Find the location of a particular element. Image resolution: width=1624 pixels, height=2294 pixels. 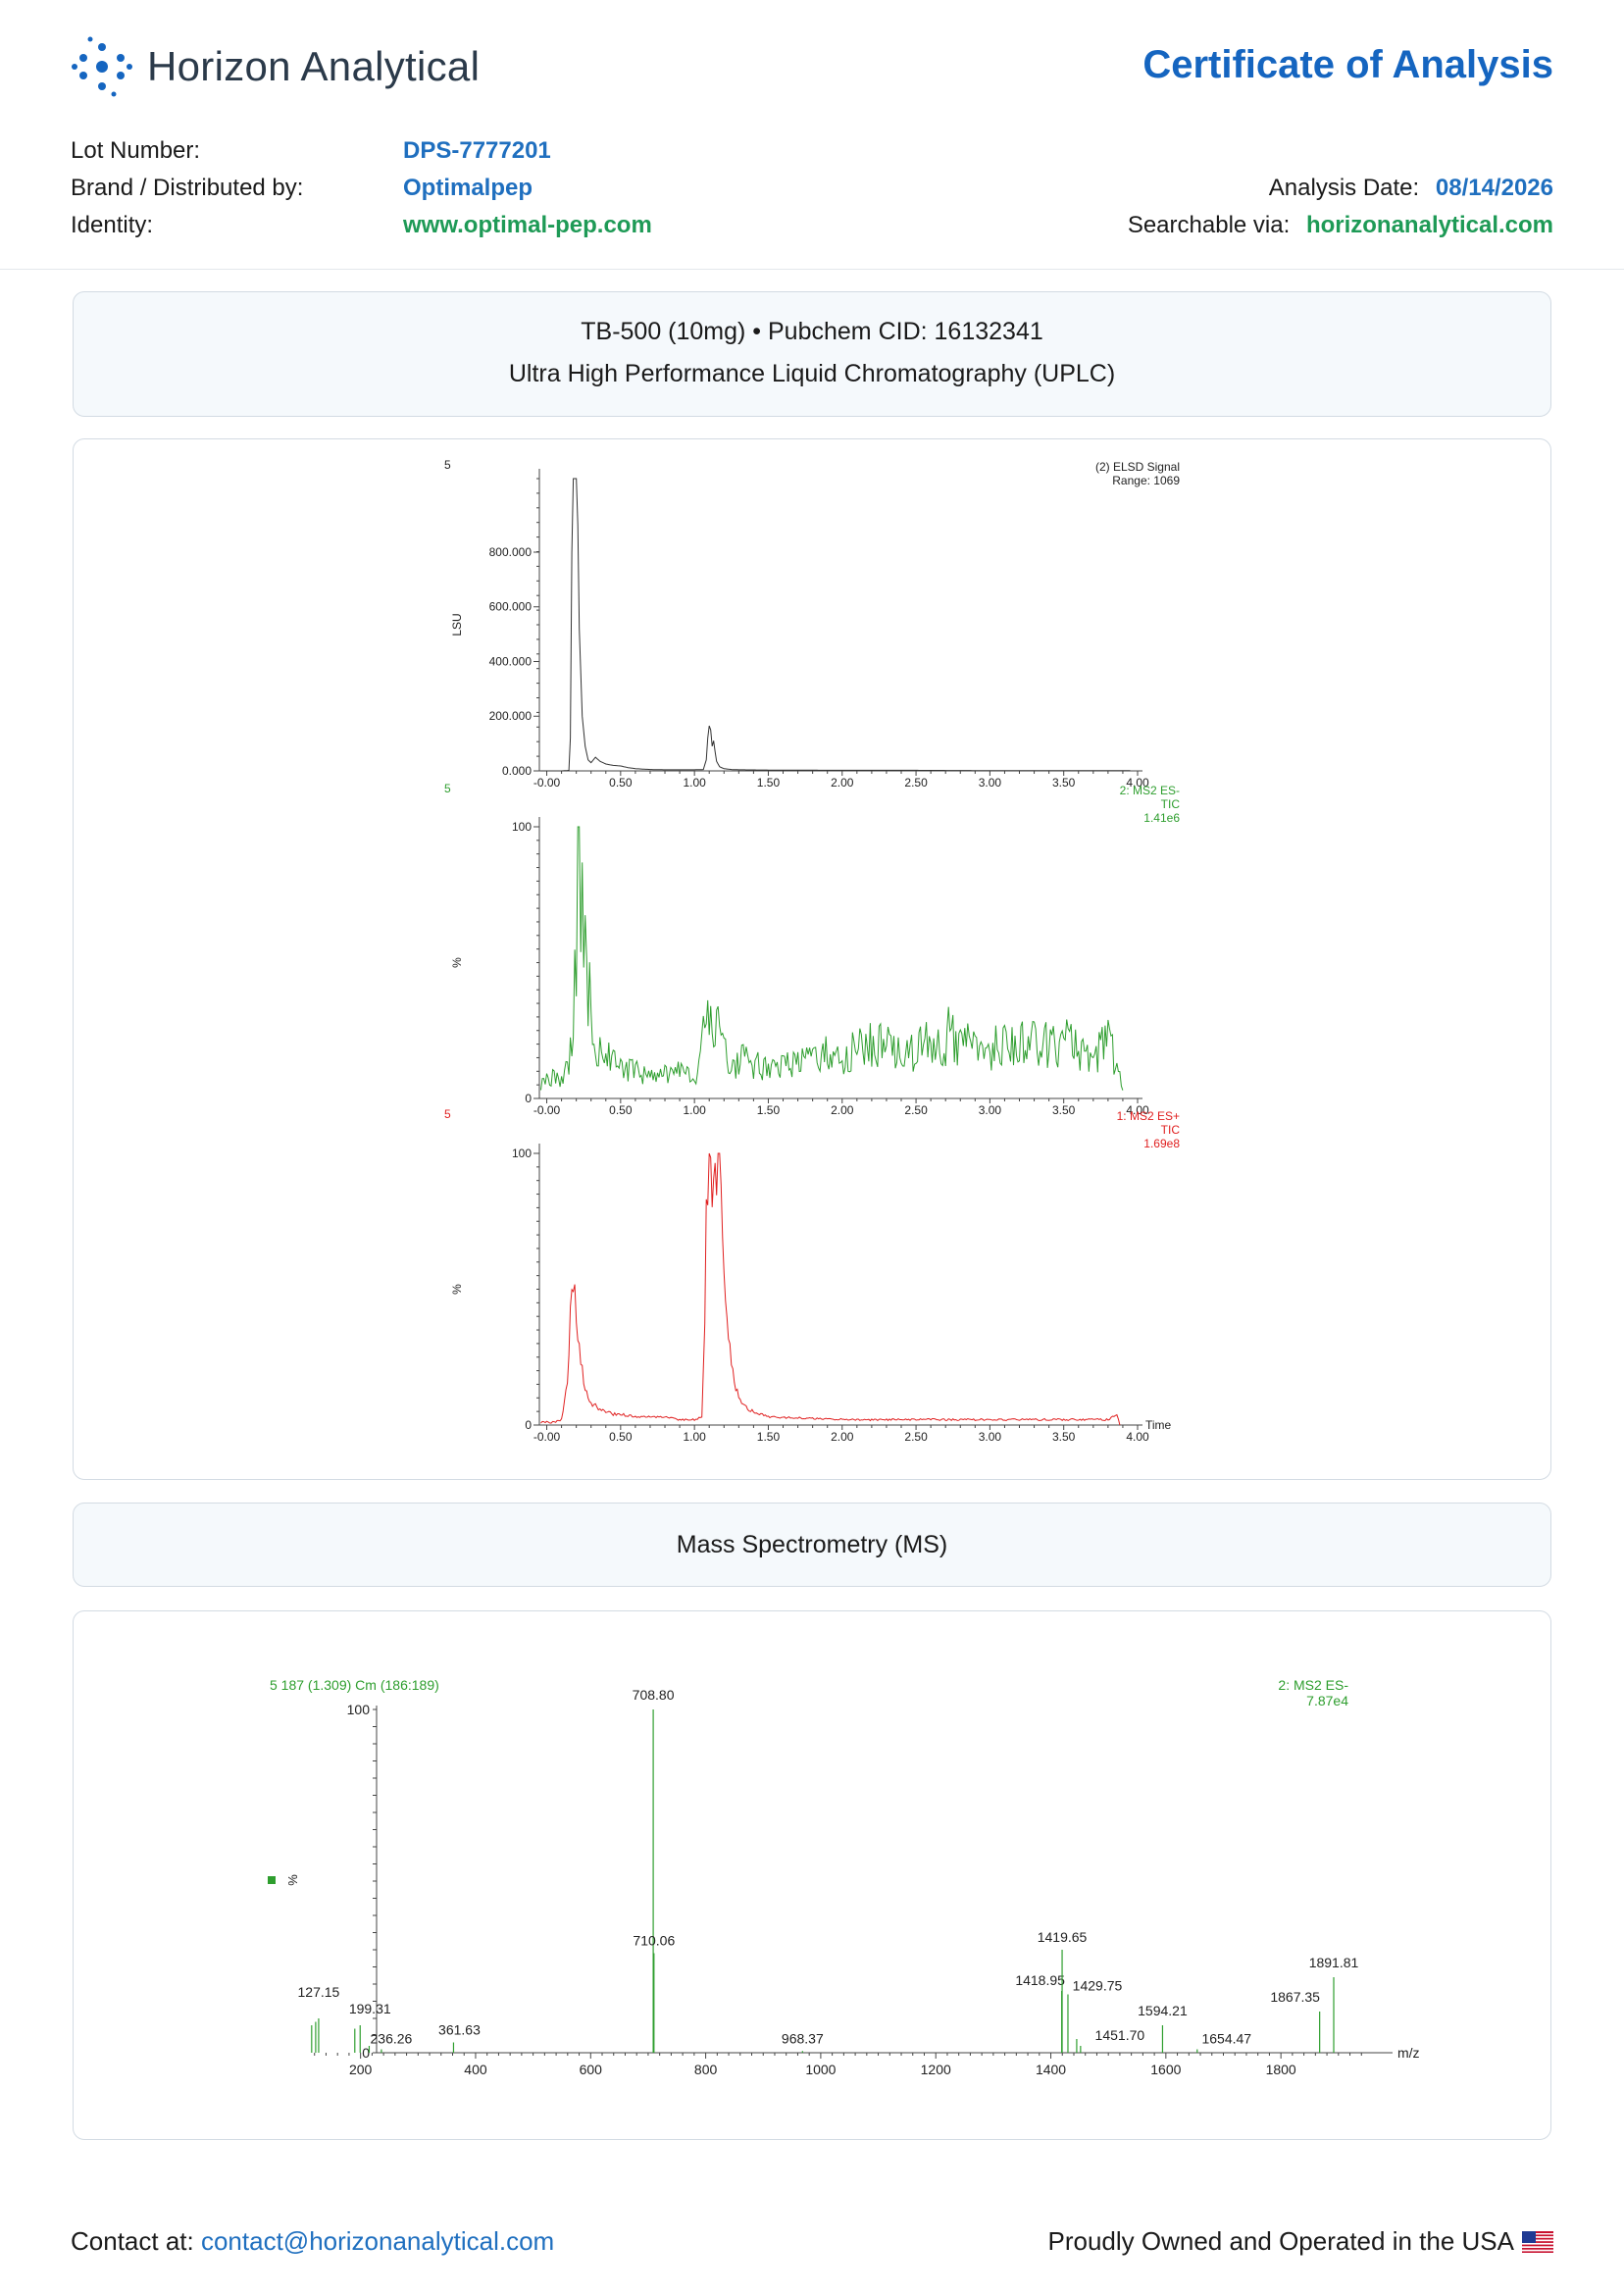

ms-pos-tic-sample-label: 5 is located at coordinates (447, 1114).